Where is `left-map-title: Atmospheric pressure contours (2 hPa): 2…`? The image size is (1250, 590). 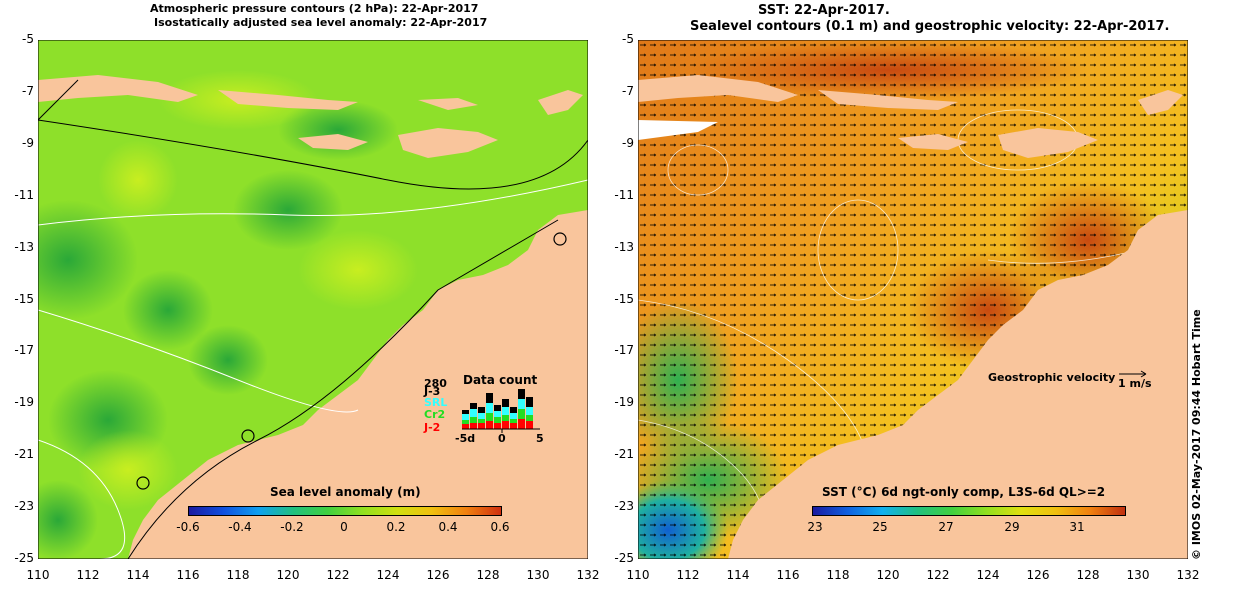
left-map-title: Atmospheric pressure contours (2 hPa): 2… is located at coordinates (318, 16).